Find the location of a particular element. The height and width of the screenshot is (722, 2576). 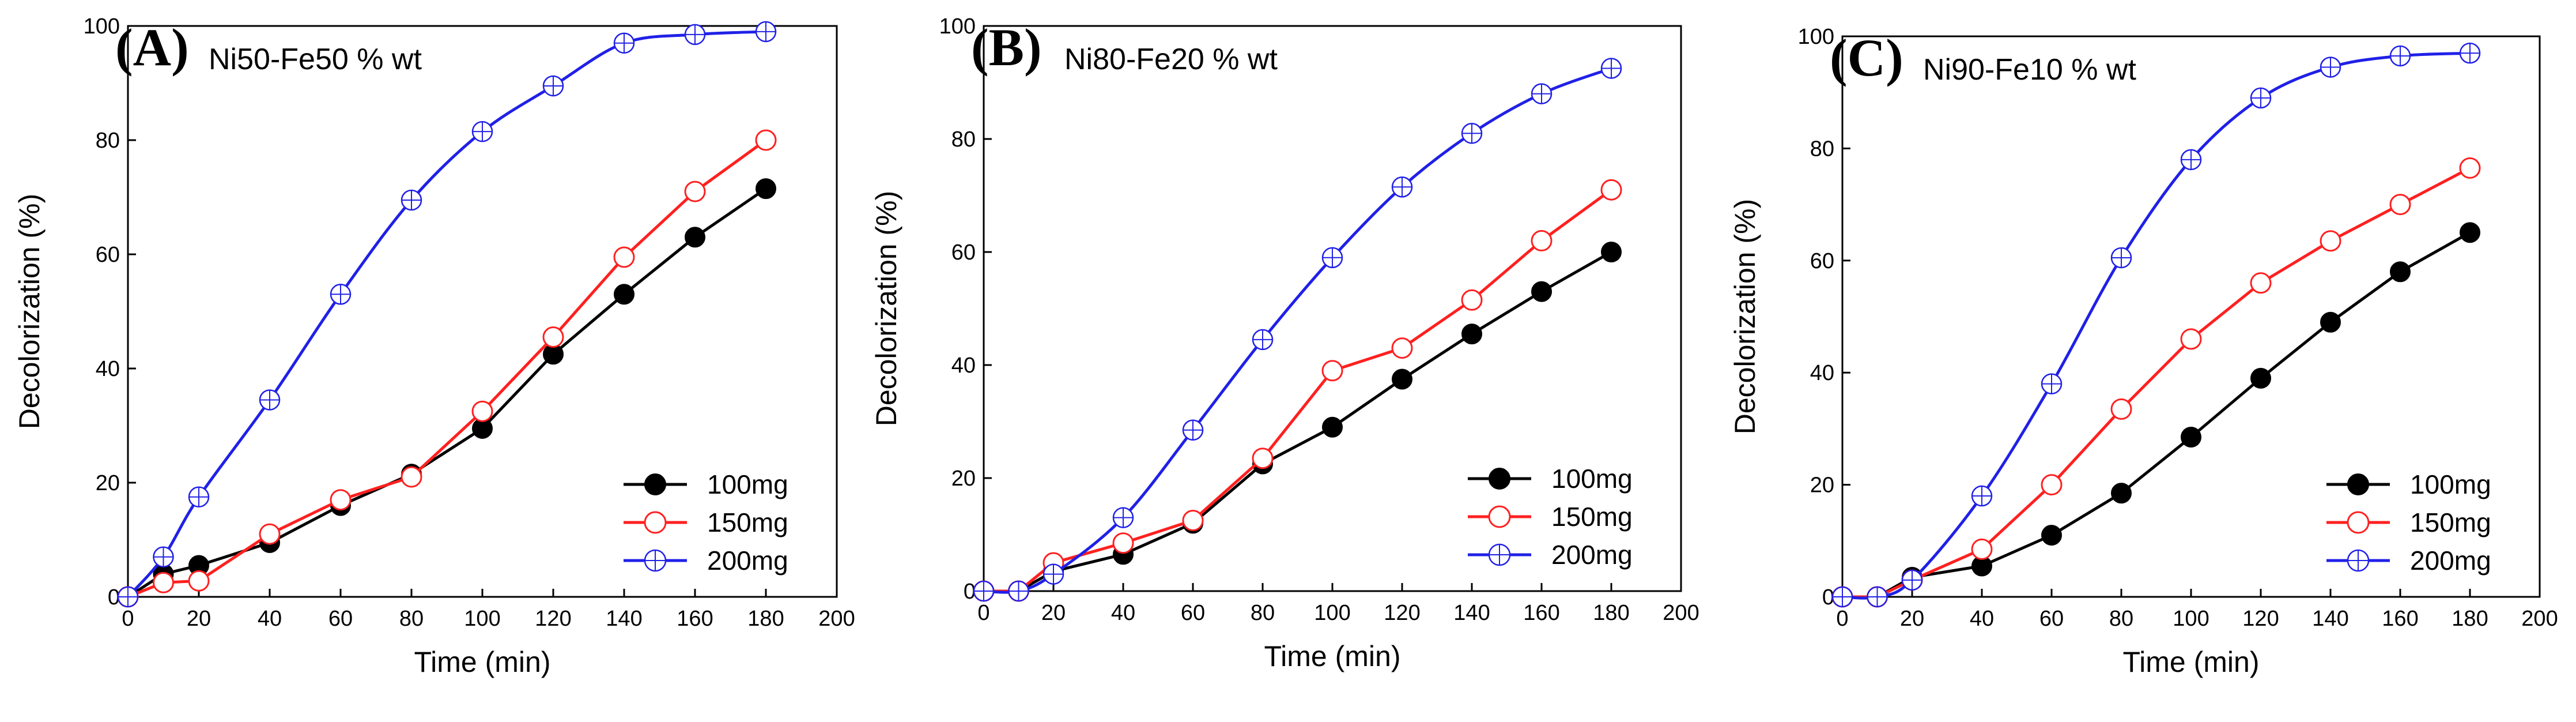

y-axis-title: Decolorization (%) is located at coordinates (29, 311).